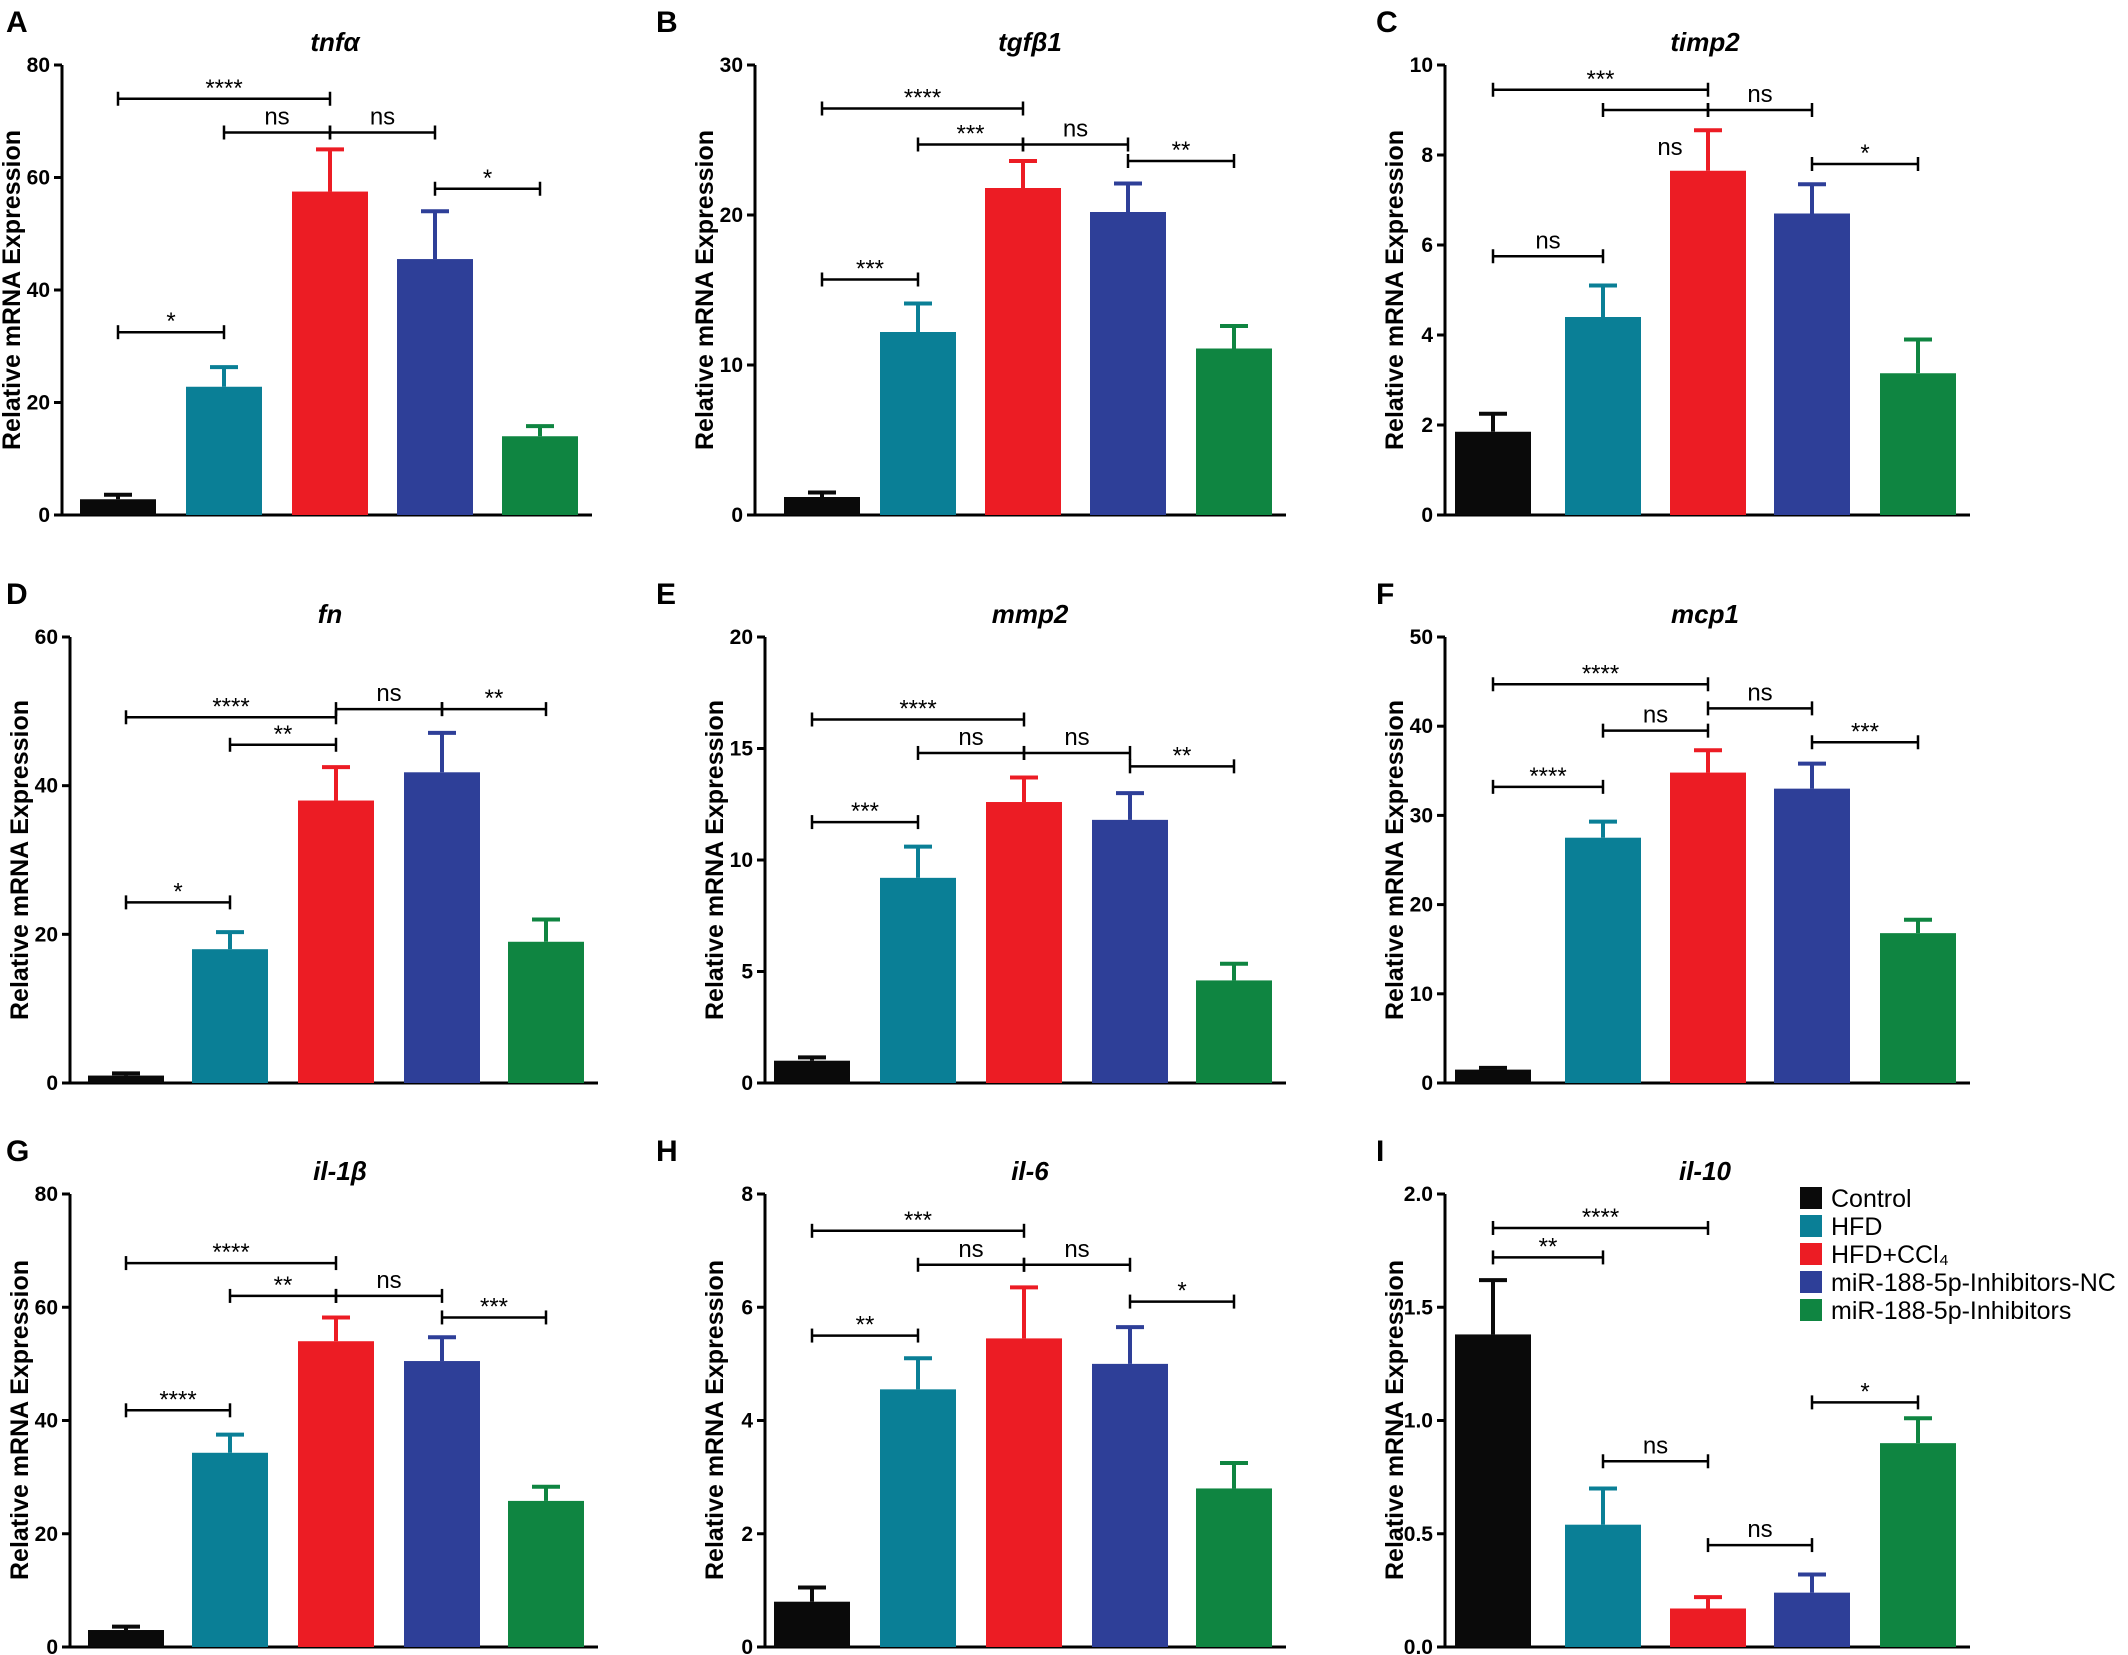 The width and height of the screenshot is (2128, 1655). What do you see at coordinates (1418, 1421) in the screenshot?
I see `y-tick-label: 1.0` at bounding box center [1418, 1421].